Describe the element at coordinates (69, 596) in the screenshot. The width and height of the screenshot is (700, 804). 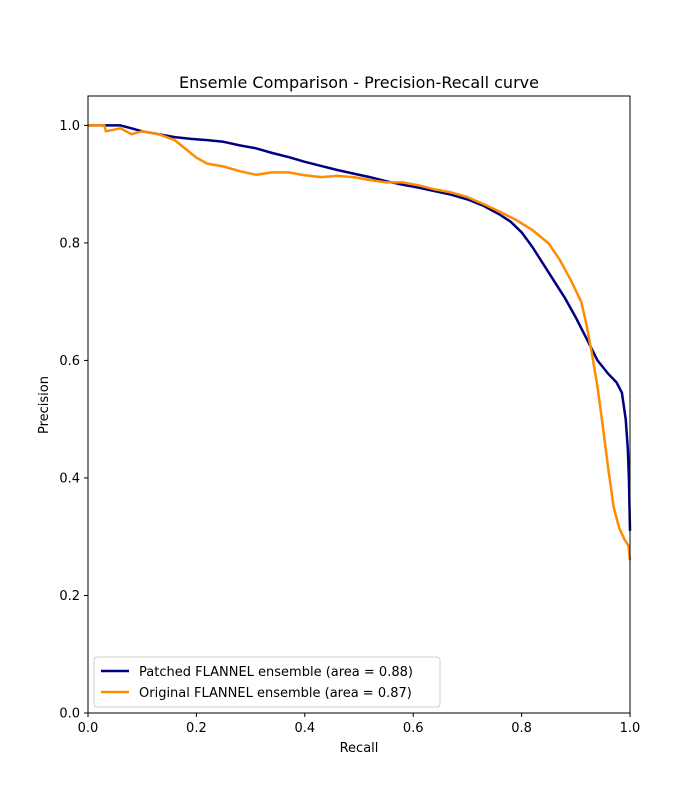
I see `y-tick-label: 0.2` at that location.